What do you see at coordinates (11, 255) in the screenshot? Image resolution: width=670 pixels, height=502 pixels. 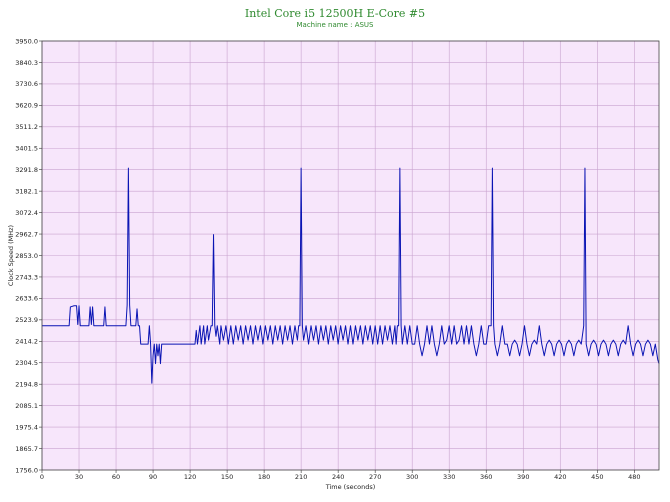 I see `y-axis-label: Clock Speed (MHz)` at bounding box center [11, 255].